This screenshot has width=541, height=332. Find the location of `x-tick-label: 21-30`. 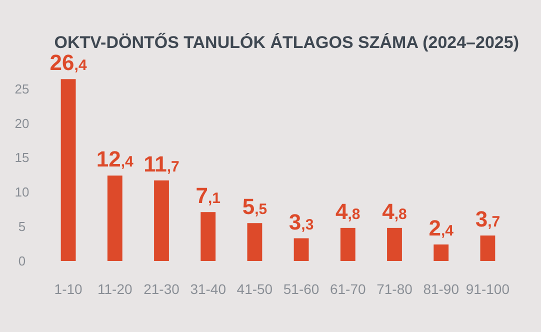

x-tick-label: 21-30 is located at coordinates (162, 289).